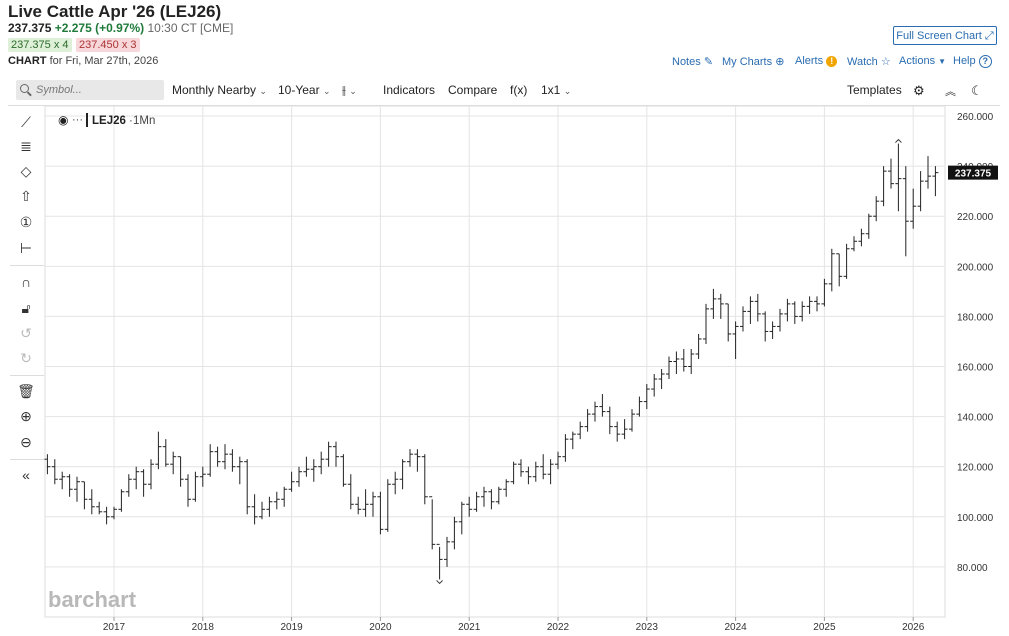 The width and height of the screenshot is (1009, 636). What do you see at coordinates (409, 90) in the screenshot?
I see `indicators-button: Indicators` at bounding box center [409, 90].